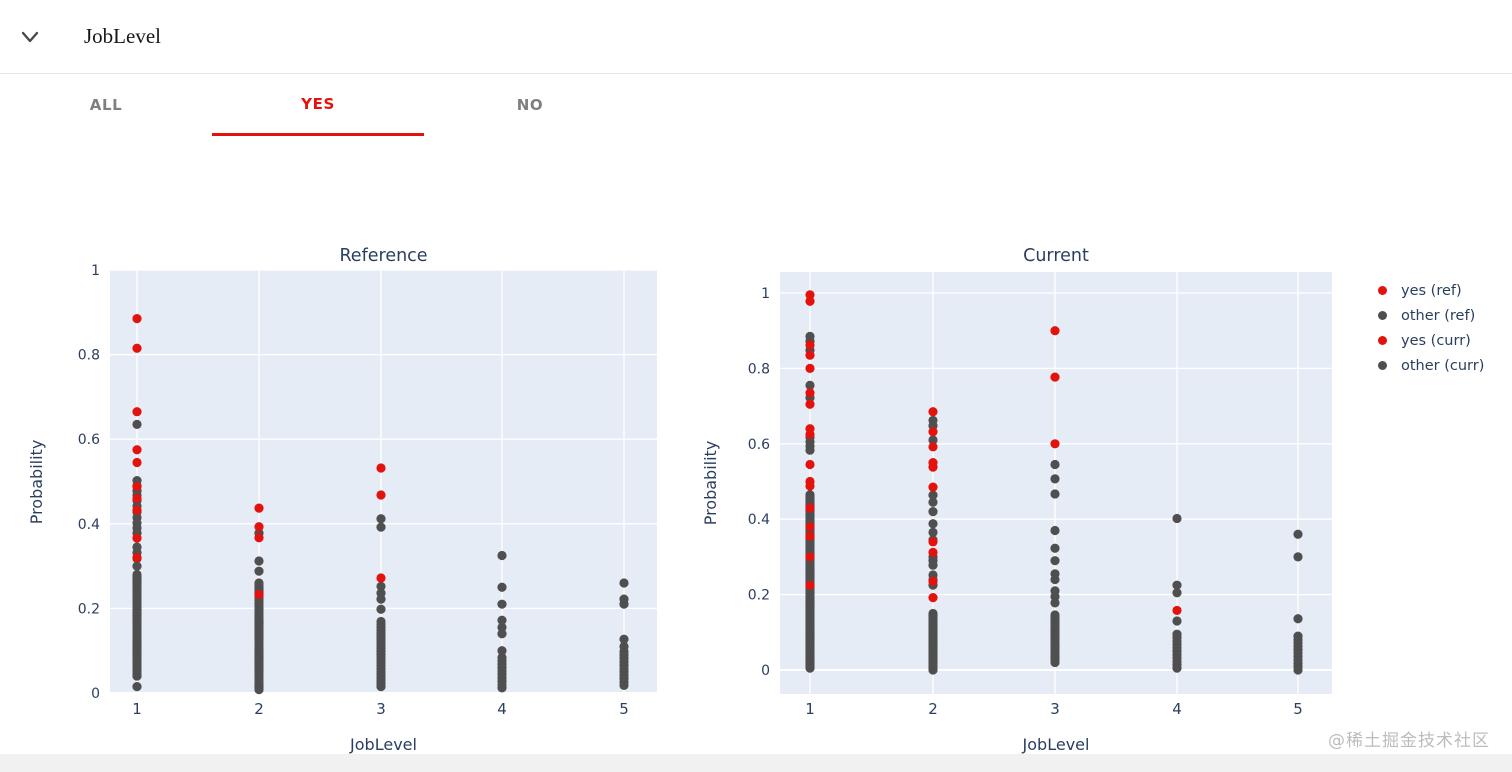 The image size is (1512, 772). What do you see at coordinates (106, 105) in the screenshot?
I see `tab-all: ALL` at bounding box center [106, 105].